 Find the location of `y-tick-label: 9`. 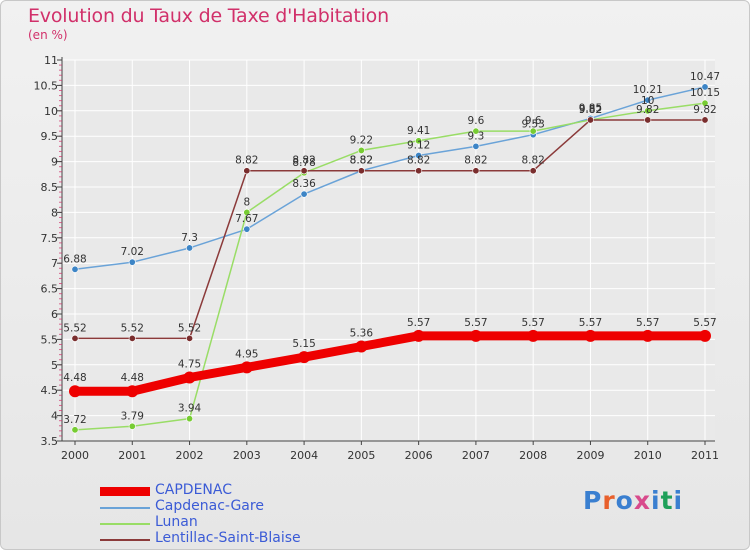

y-tick-label: 9 is located at coordinates (54, 162).